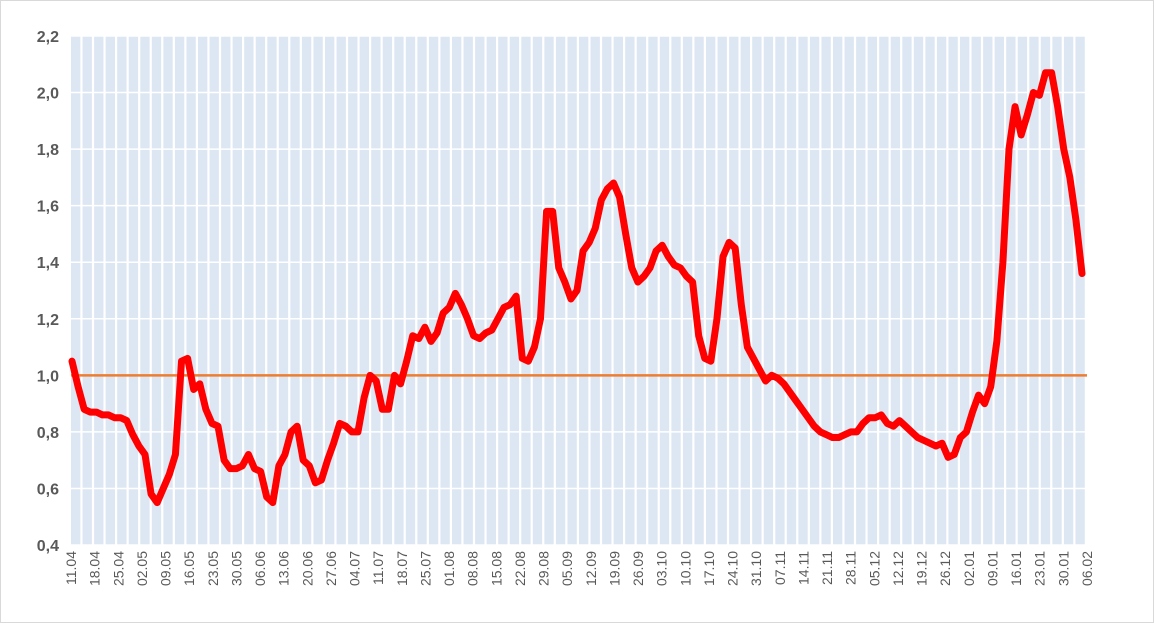  What do you see at coordinates (213, 568) in the screenshot?
I see `x-tick-label: 23.05` at bounding box center [213, 568].